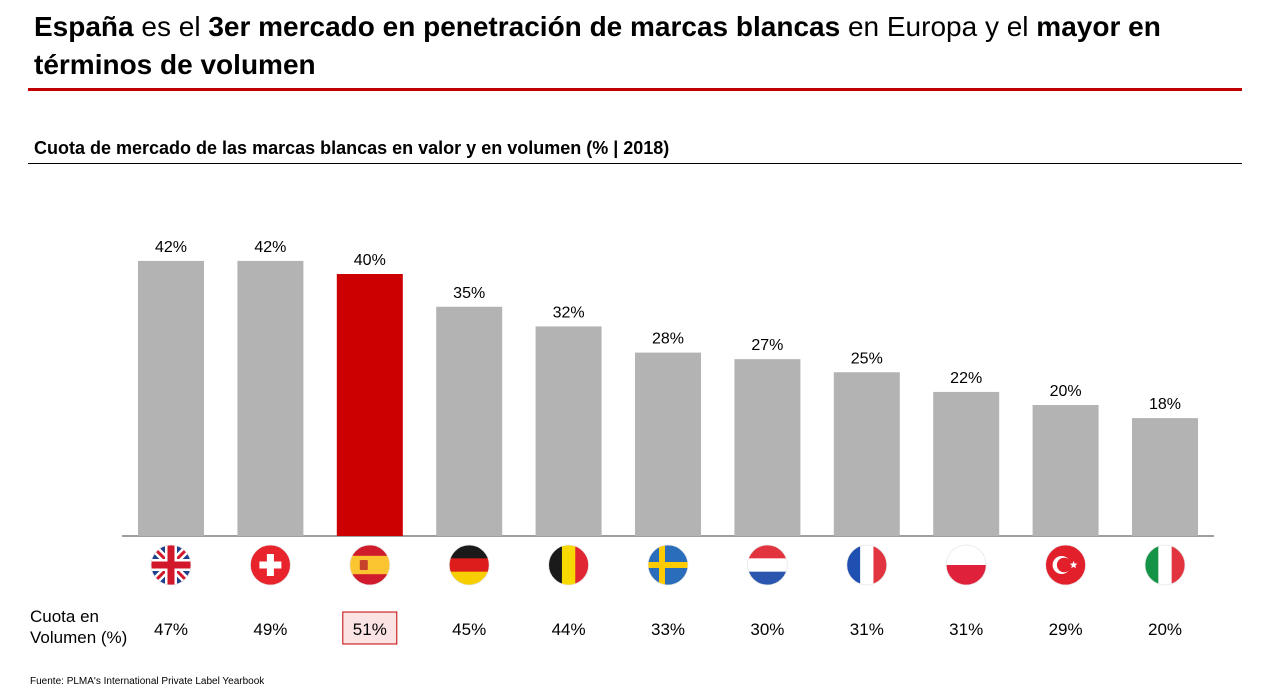  Describe the element at coordinates (1165, 477) in the screenshot. I see `bar-it` at that location.